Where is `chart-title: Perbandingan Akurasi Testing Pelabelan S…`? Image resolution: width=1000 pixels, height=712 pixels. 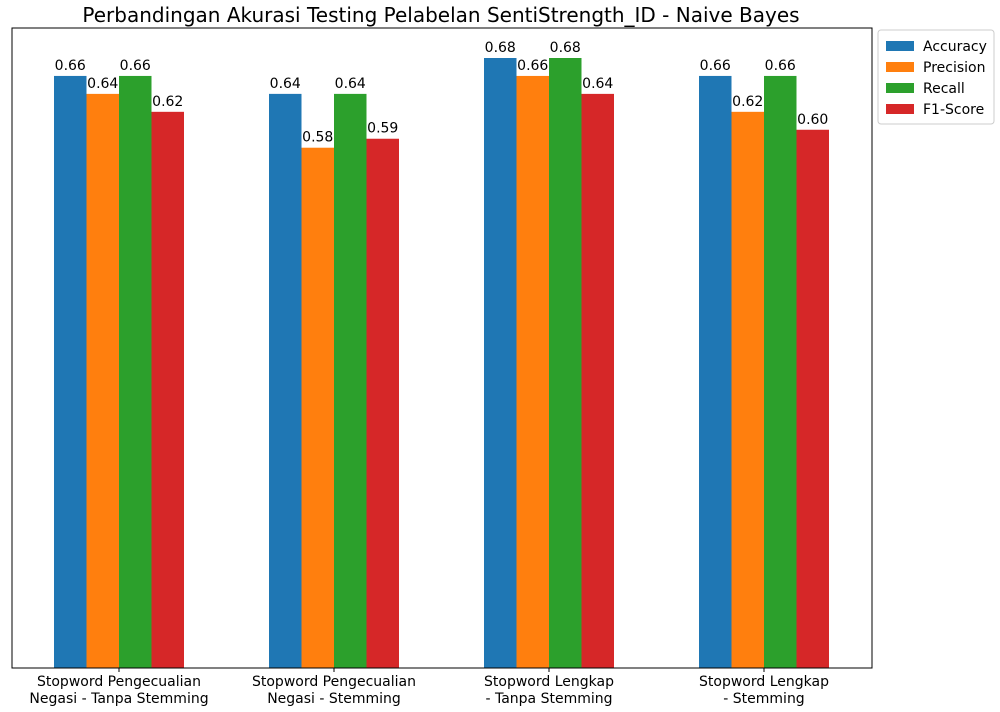
chart-title: Perbandingan Akurasi Testing Pelabelan S… is located at coordinates (440, 15).